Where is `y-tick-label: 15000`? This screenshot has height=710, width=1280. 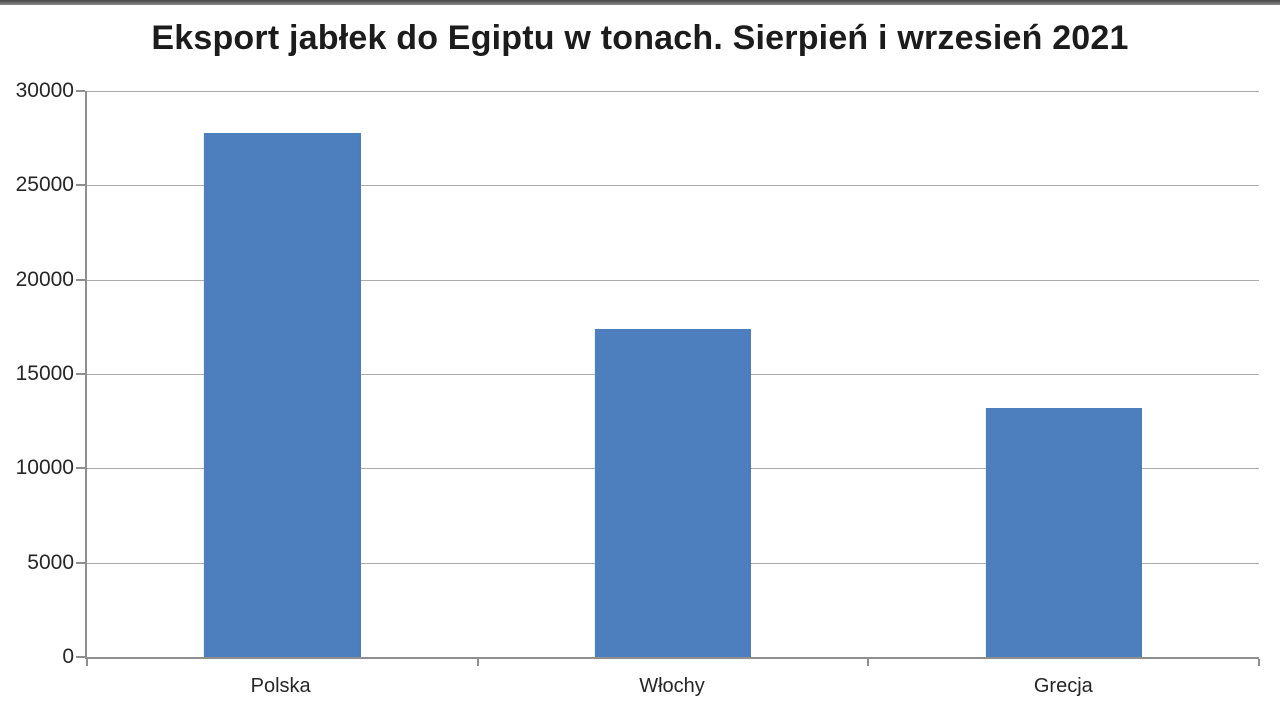
y-tick-label: 15000 is located at coordinates (44, 373).